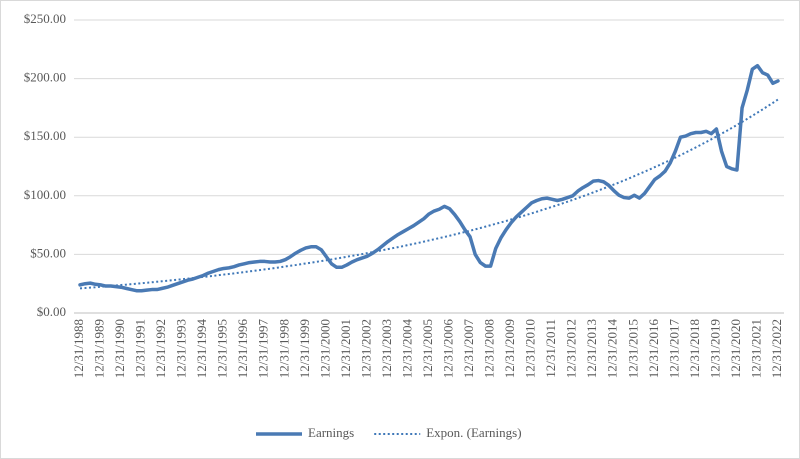  Describe the element at coordinates (571, 348) in the screenshot. I see `x-tick-label: 12/31/2012` at that location.